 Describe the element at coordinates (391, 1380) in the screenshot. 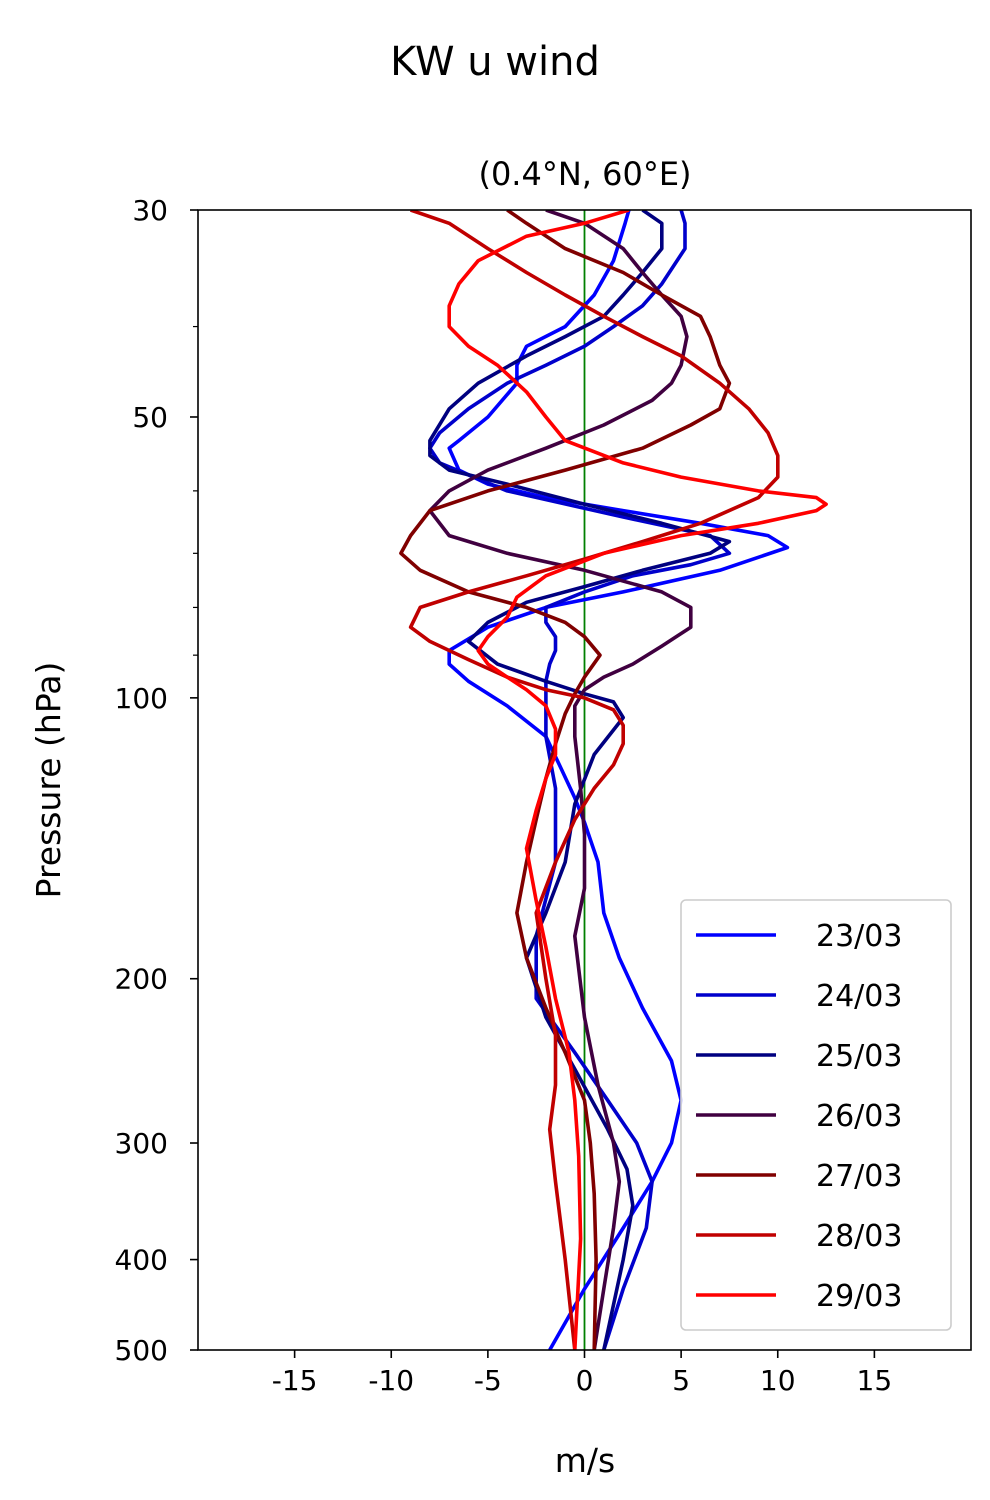

I see `x-tick-label: -10` at that location.